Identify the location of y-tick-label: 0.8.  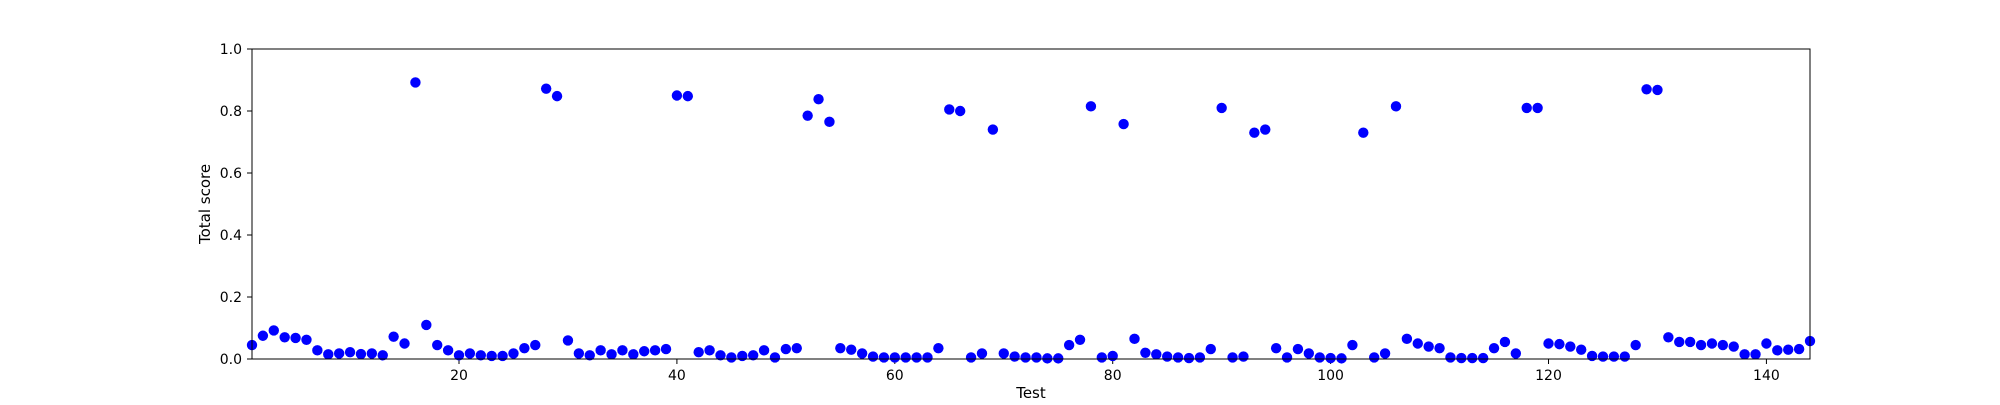
(231, 112).